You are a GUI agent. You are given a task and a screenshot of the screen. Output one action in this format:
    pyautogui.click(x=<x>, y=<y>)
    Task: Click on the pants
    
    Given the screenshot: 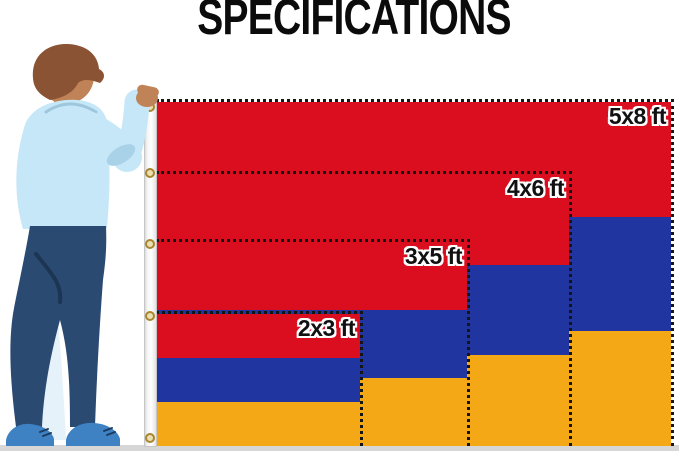 What is the action you would take?
    pyautogui.click(x=58, y=326)
    